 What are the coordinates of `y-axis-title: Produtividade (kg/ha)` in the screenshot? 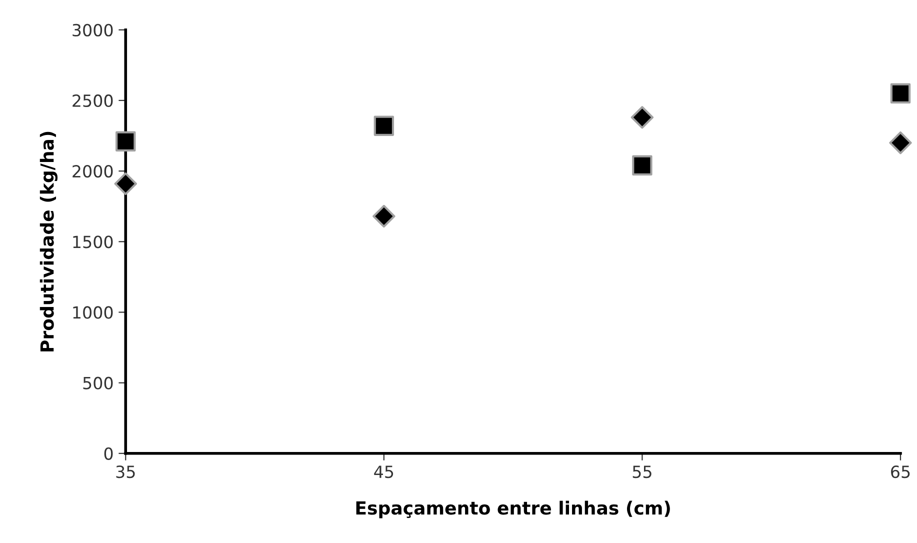 It's located at (49, 242).